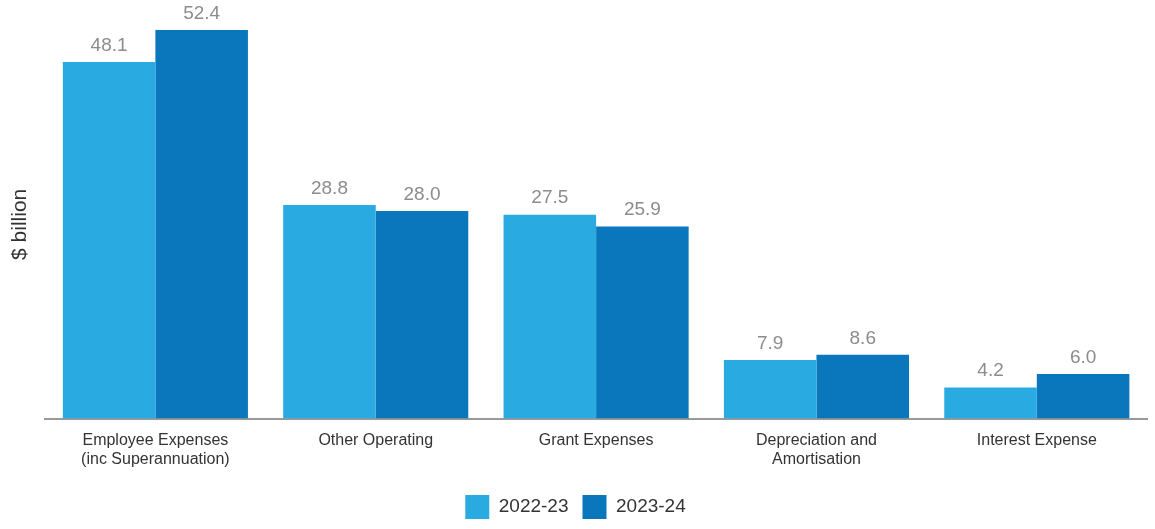 This screenshot has width=1155, height=529. I want to click on data-label: 52.4, so click(202, 12).